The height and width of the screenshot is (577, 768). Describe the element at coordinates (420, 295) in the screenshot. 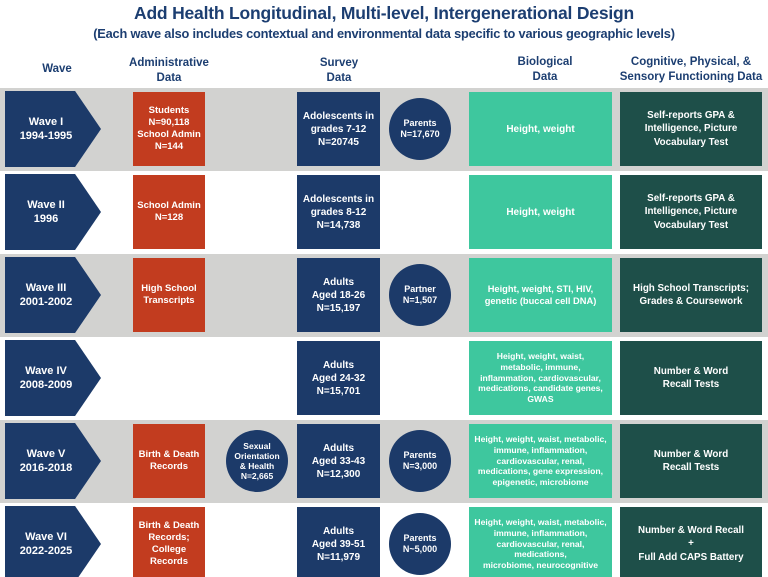

I see `wave-3-partner-circle: Partner N=1,507` at that location.